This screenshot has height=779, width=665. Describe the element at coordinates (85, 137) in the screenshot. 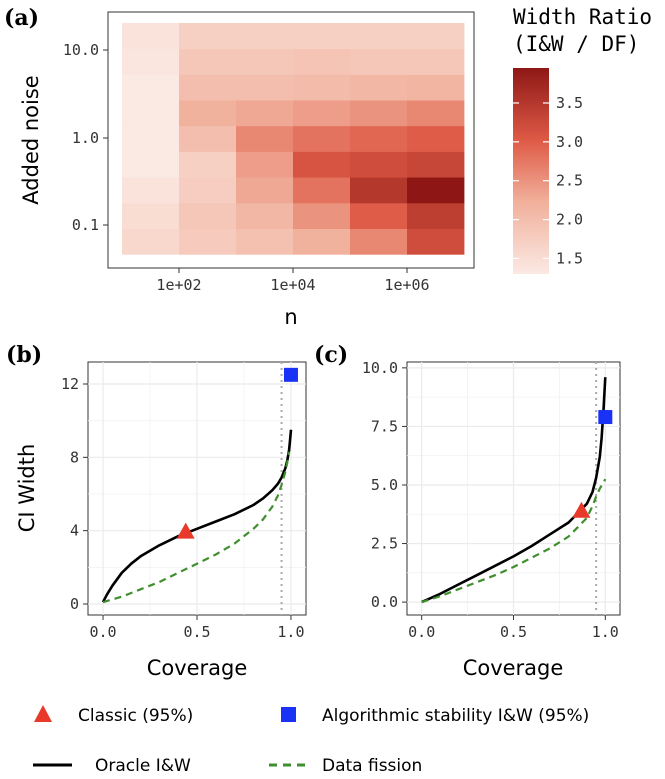

I see `heatmap-y-ticks: 0.1 1.0 10.0` at that location.